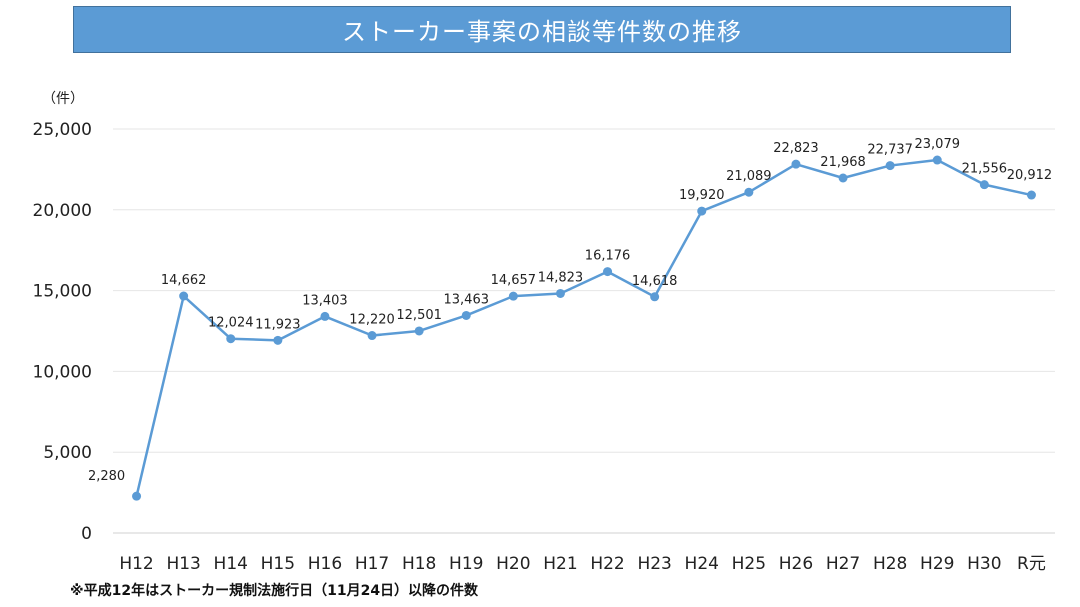 The image size is (1080, 607). What do you see at coordinates (607, 564) in the screenshot?
I see `x-tick-label: H22` at bounding box center [607, 564].